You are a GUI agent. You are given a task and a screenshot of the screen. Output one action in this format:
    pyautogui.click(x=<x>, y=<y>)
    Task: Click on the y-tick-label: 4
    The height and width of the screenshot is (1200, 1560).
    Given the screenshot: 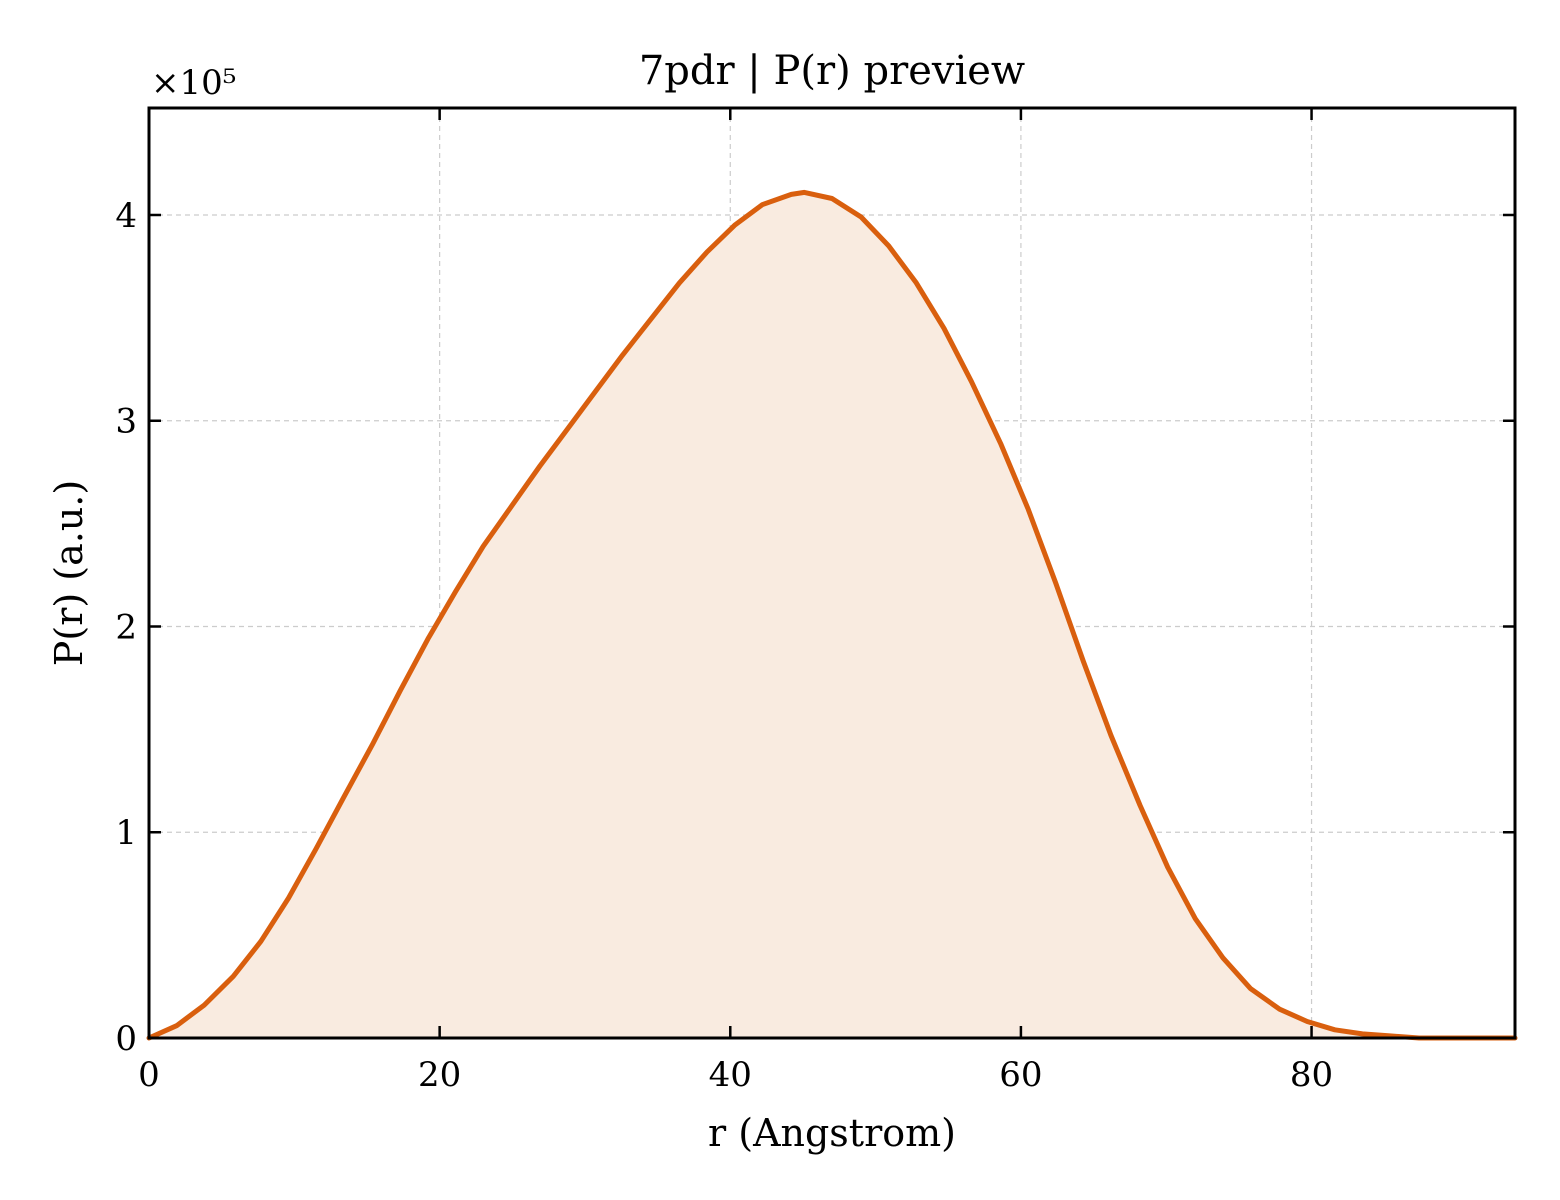 What is the action you would take?
    pyautogui.click(x=126, y=216)
    